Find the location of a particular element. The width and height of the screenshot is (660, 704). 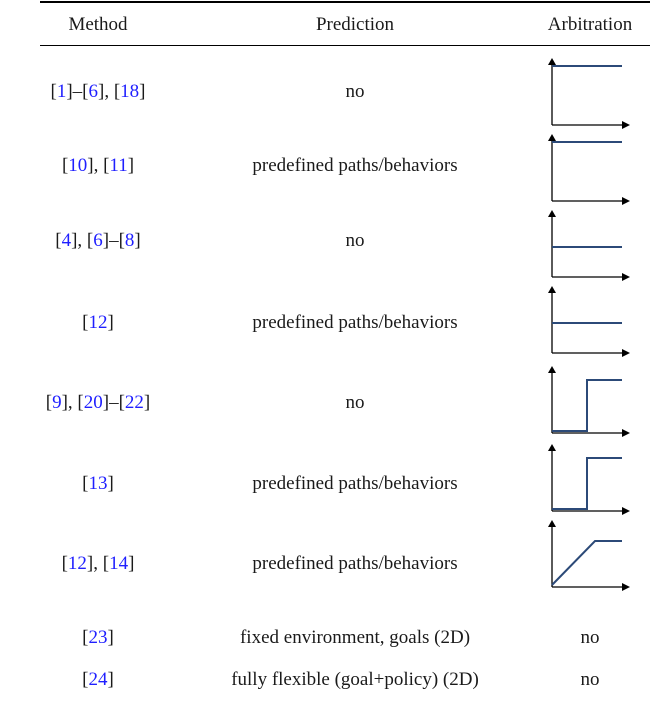

citation-link: 20 is located at coordinates (93, 402).